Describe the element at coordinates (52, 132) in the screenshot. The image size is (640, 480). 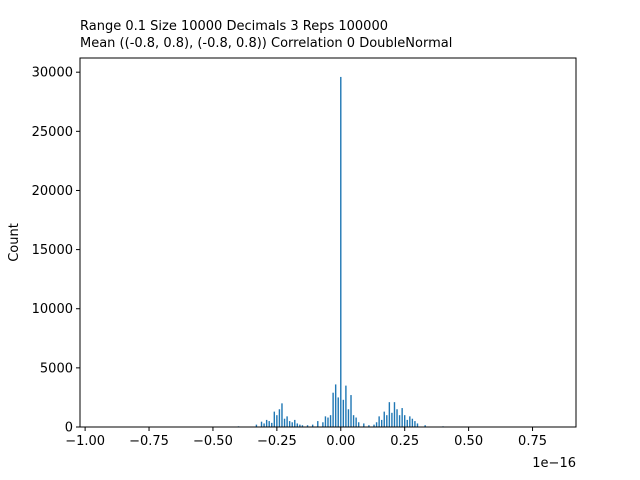
I see `y-tick-label: 25000` at that location.